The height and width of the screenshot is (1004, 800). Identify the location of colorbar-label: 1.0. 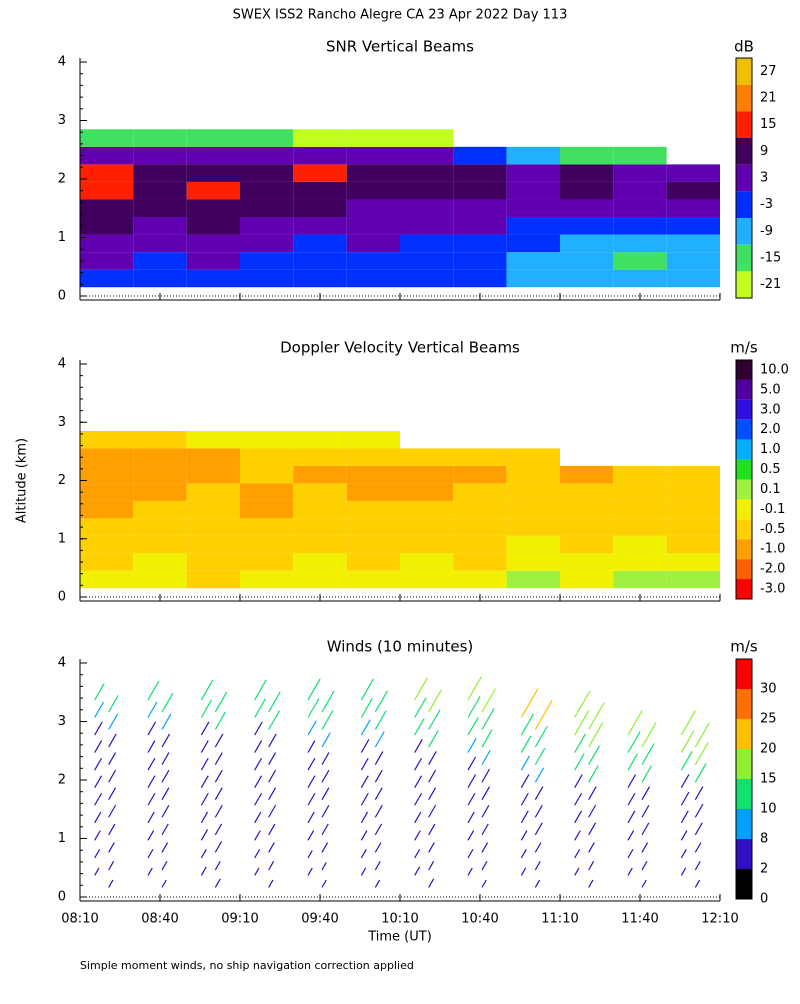
(770, 449).